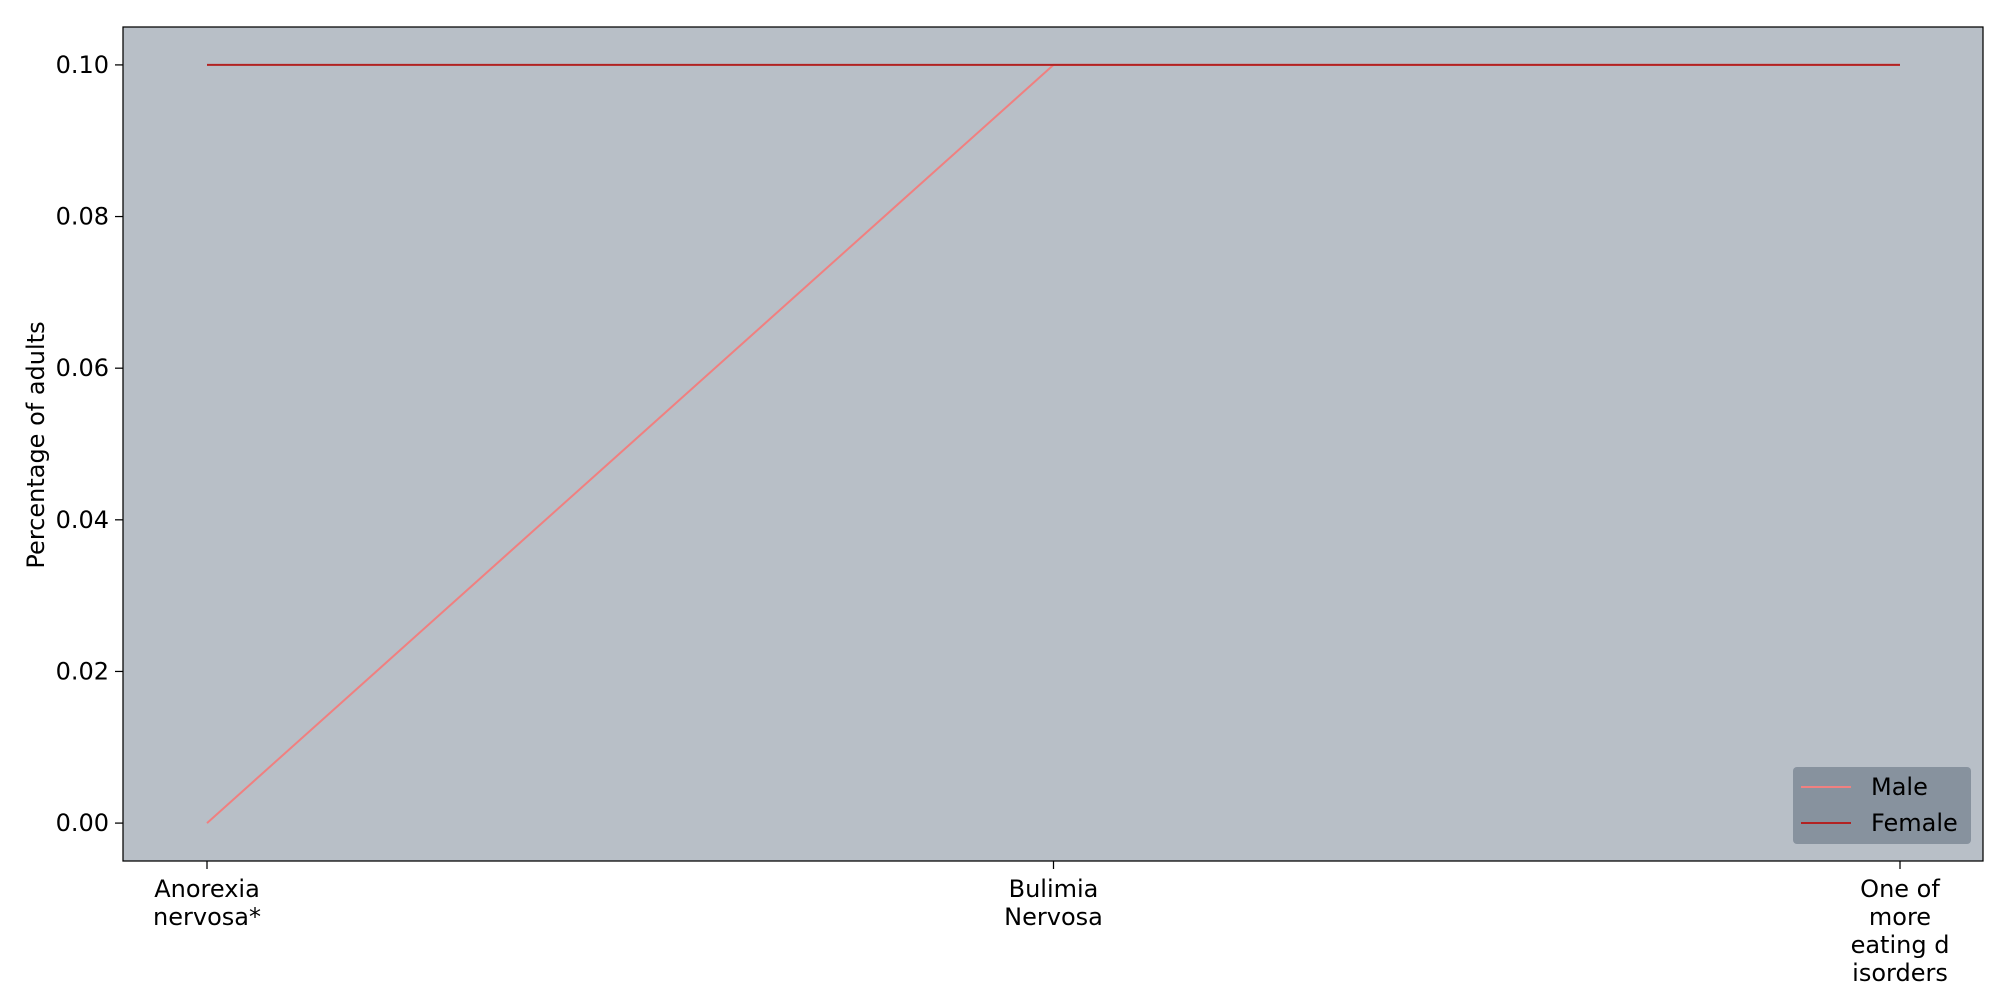 The width and height of the screenshot is (2000, 1004). Describe the element at coordinates (1053, 917) in the screenshot. I see `x-tick-label-line: Nervosa` at that location.